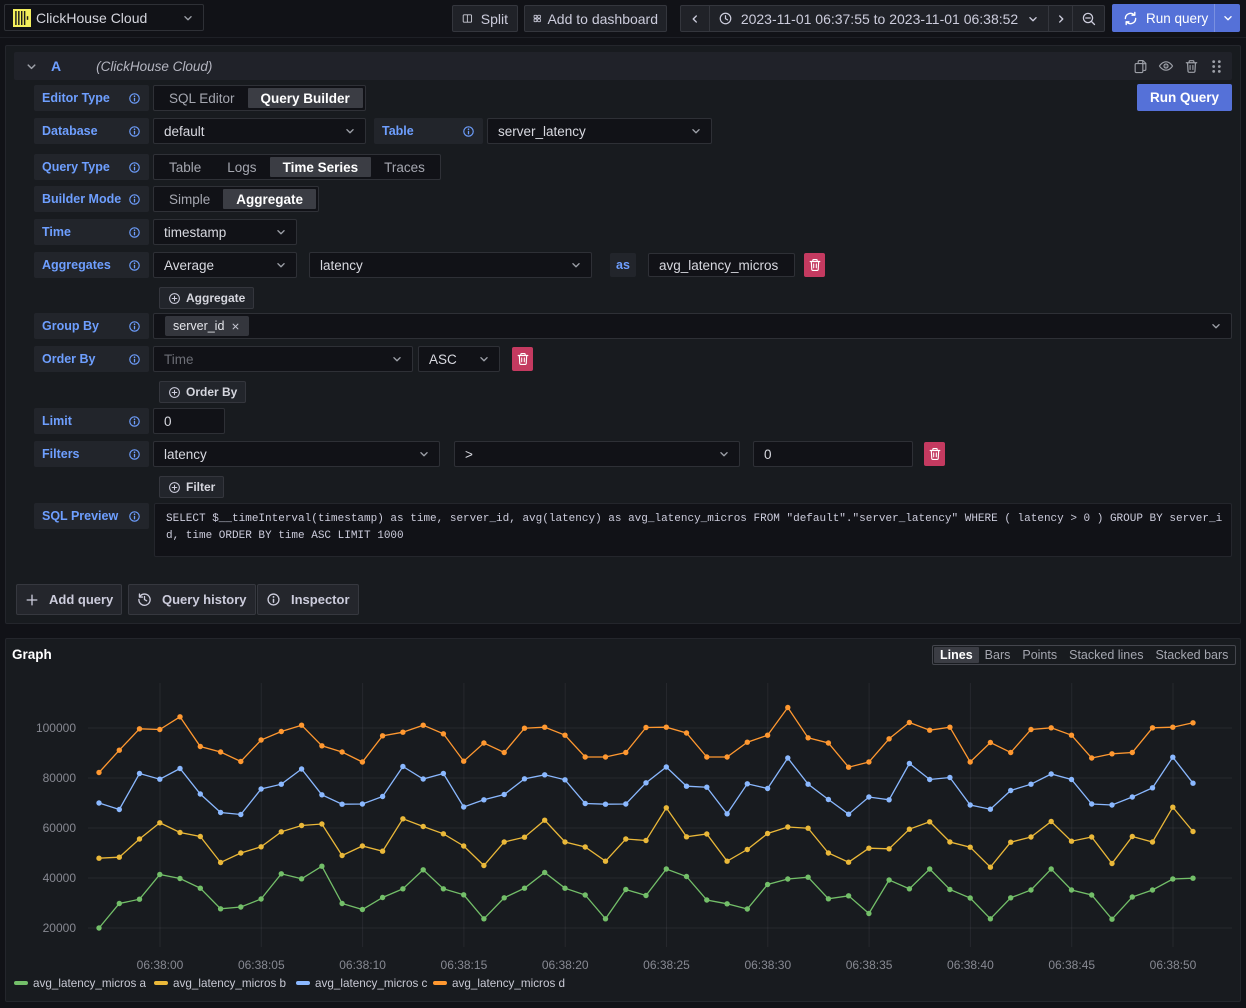  I want to click on svg-text: 06:38:45, so click(1071, 965).